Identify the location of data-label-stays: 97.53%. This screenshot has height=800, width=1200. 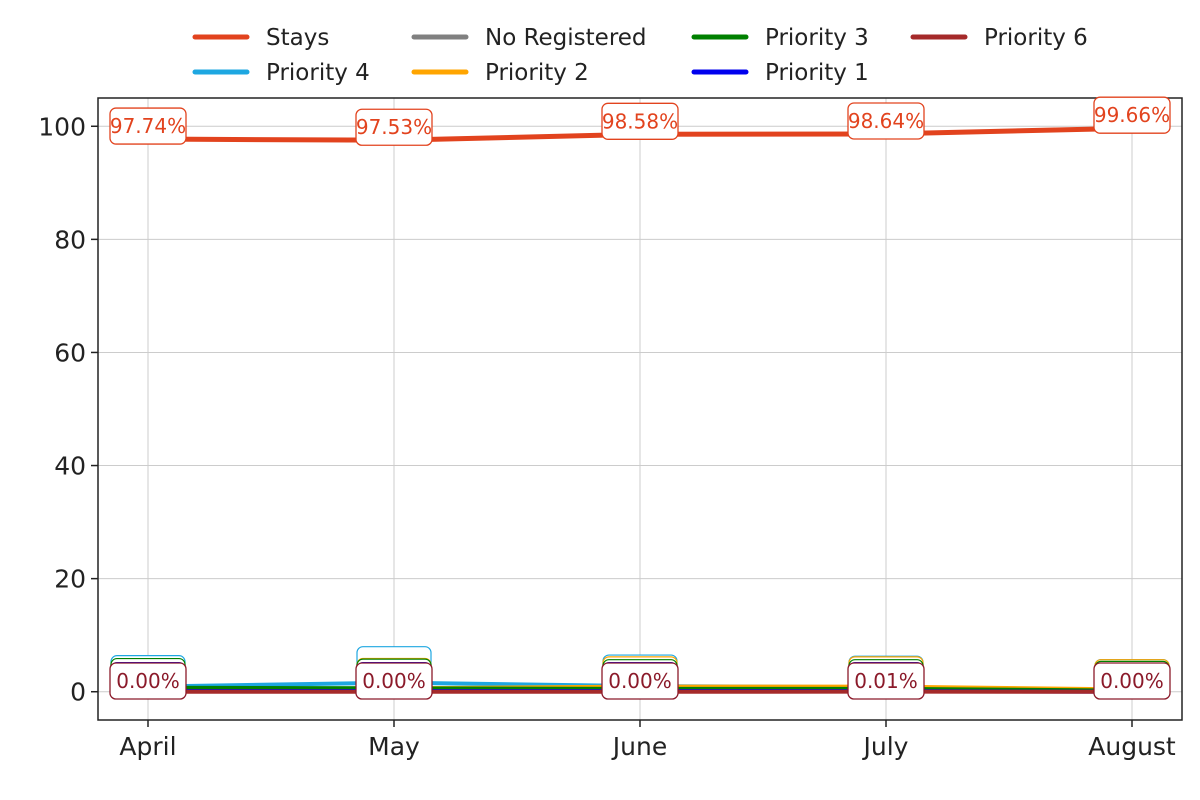
(394, 127).